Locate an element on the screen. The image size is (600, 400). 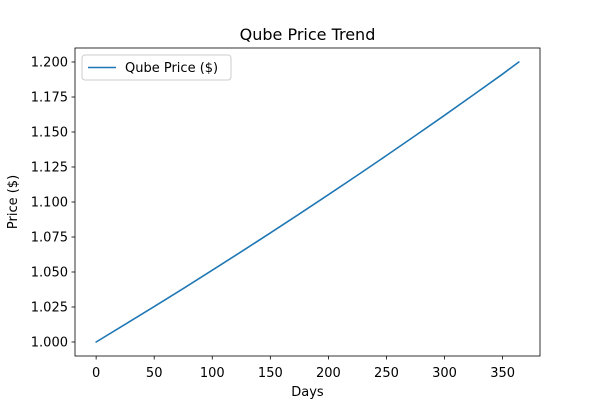
x-tick-label: 0 is located at coordinates (96, 373).